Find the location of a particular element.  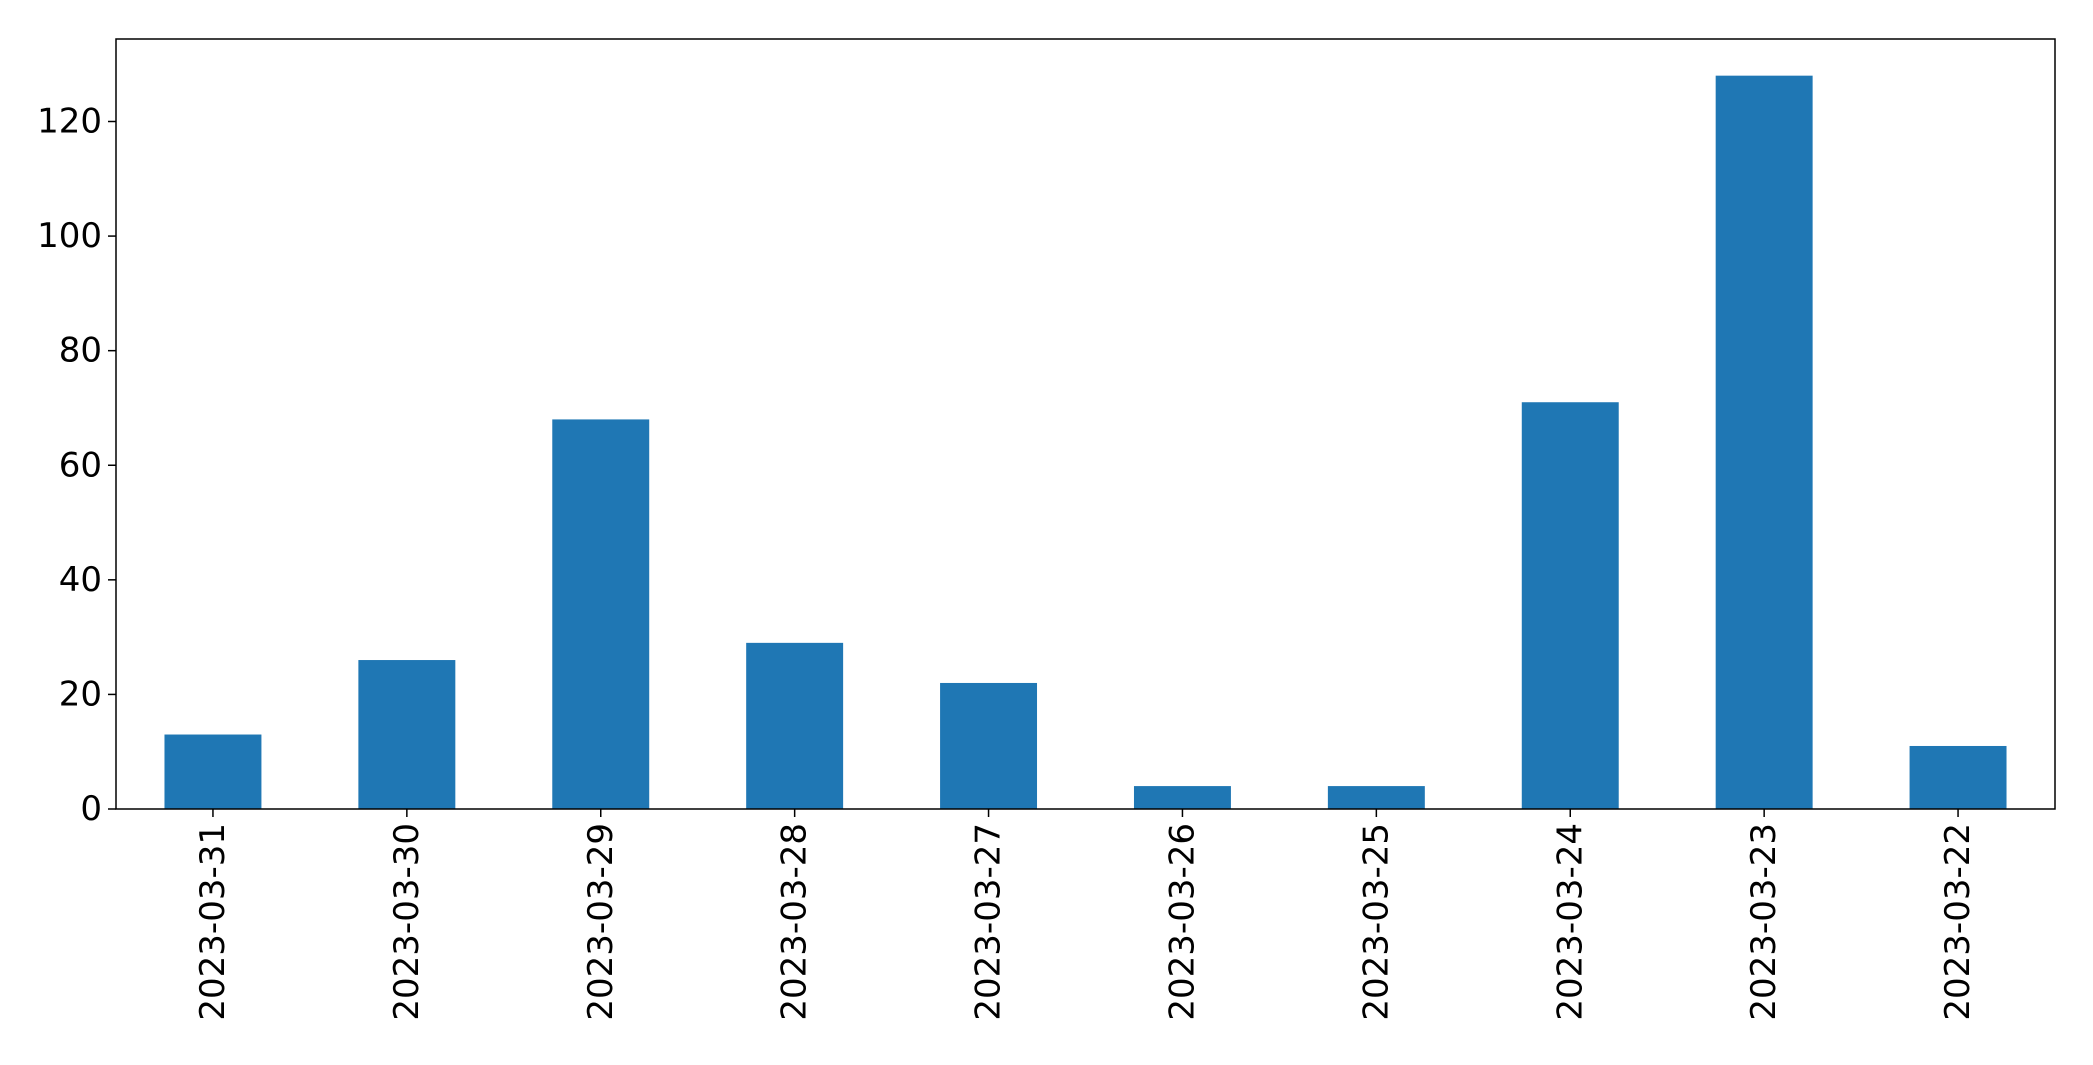

x-tick-label-2023-03-28: 2023-03-28 is located at coordinates (795, 922).